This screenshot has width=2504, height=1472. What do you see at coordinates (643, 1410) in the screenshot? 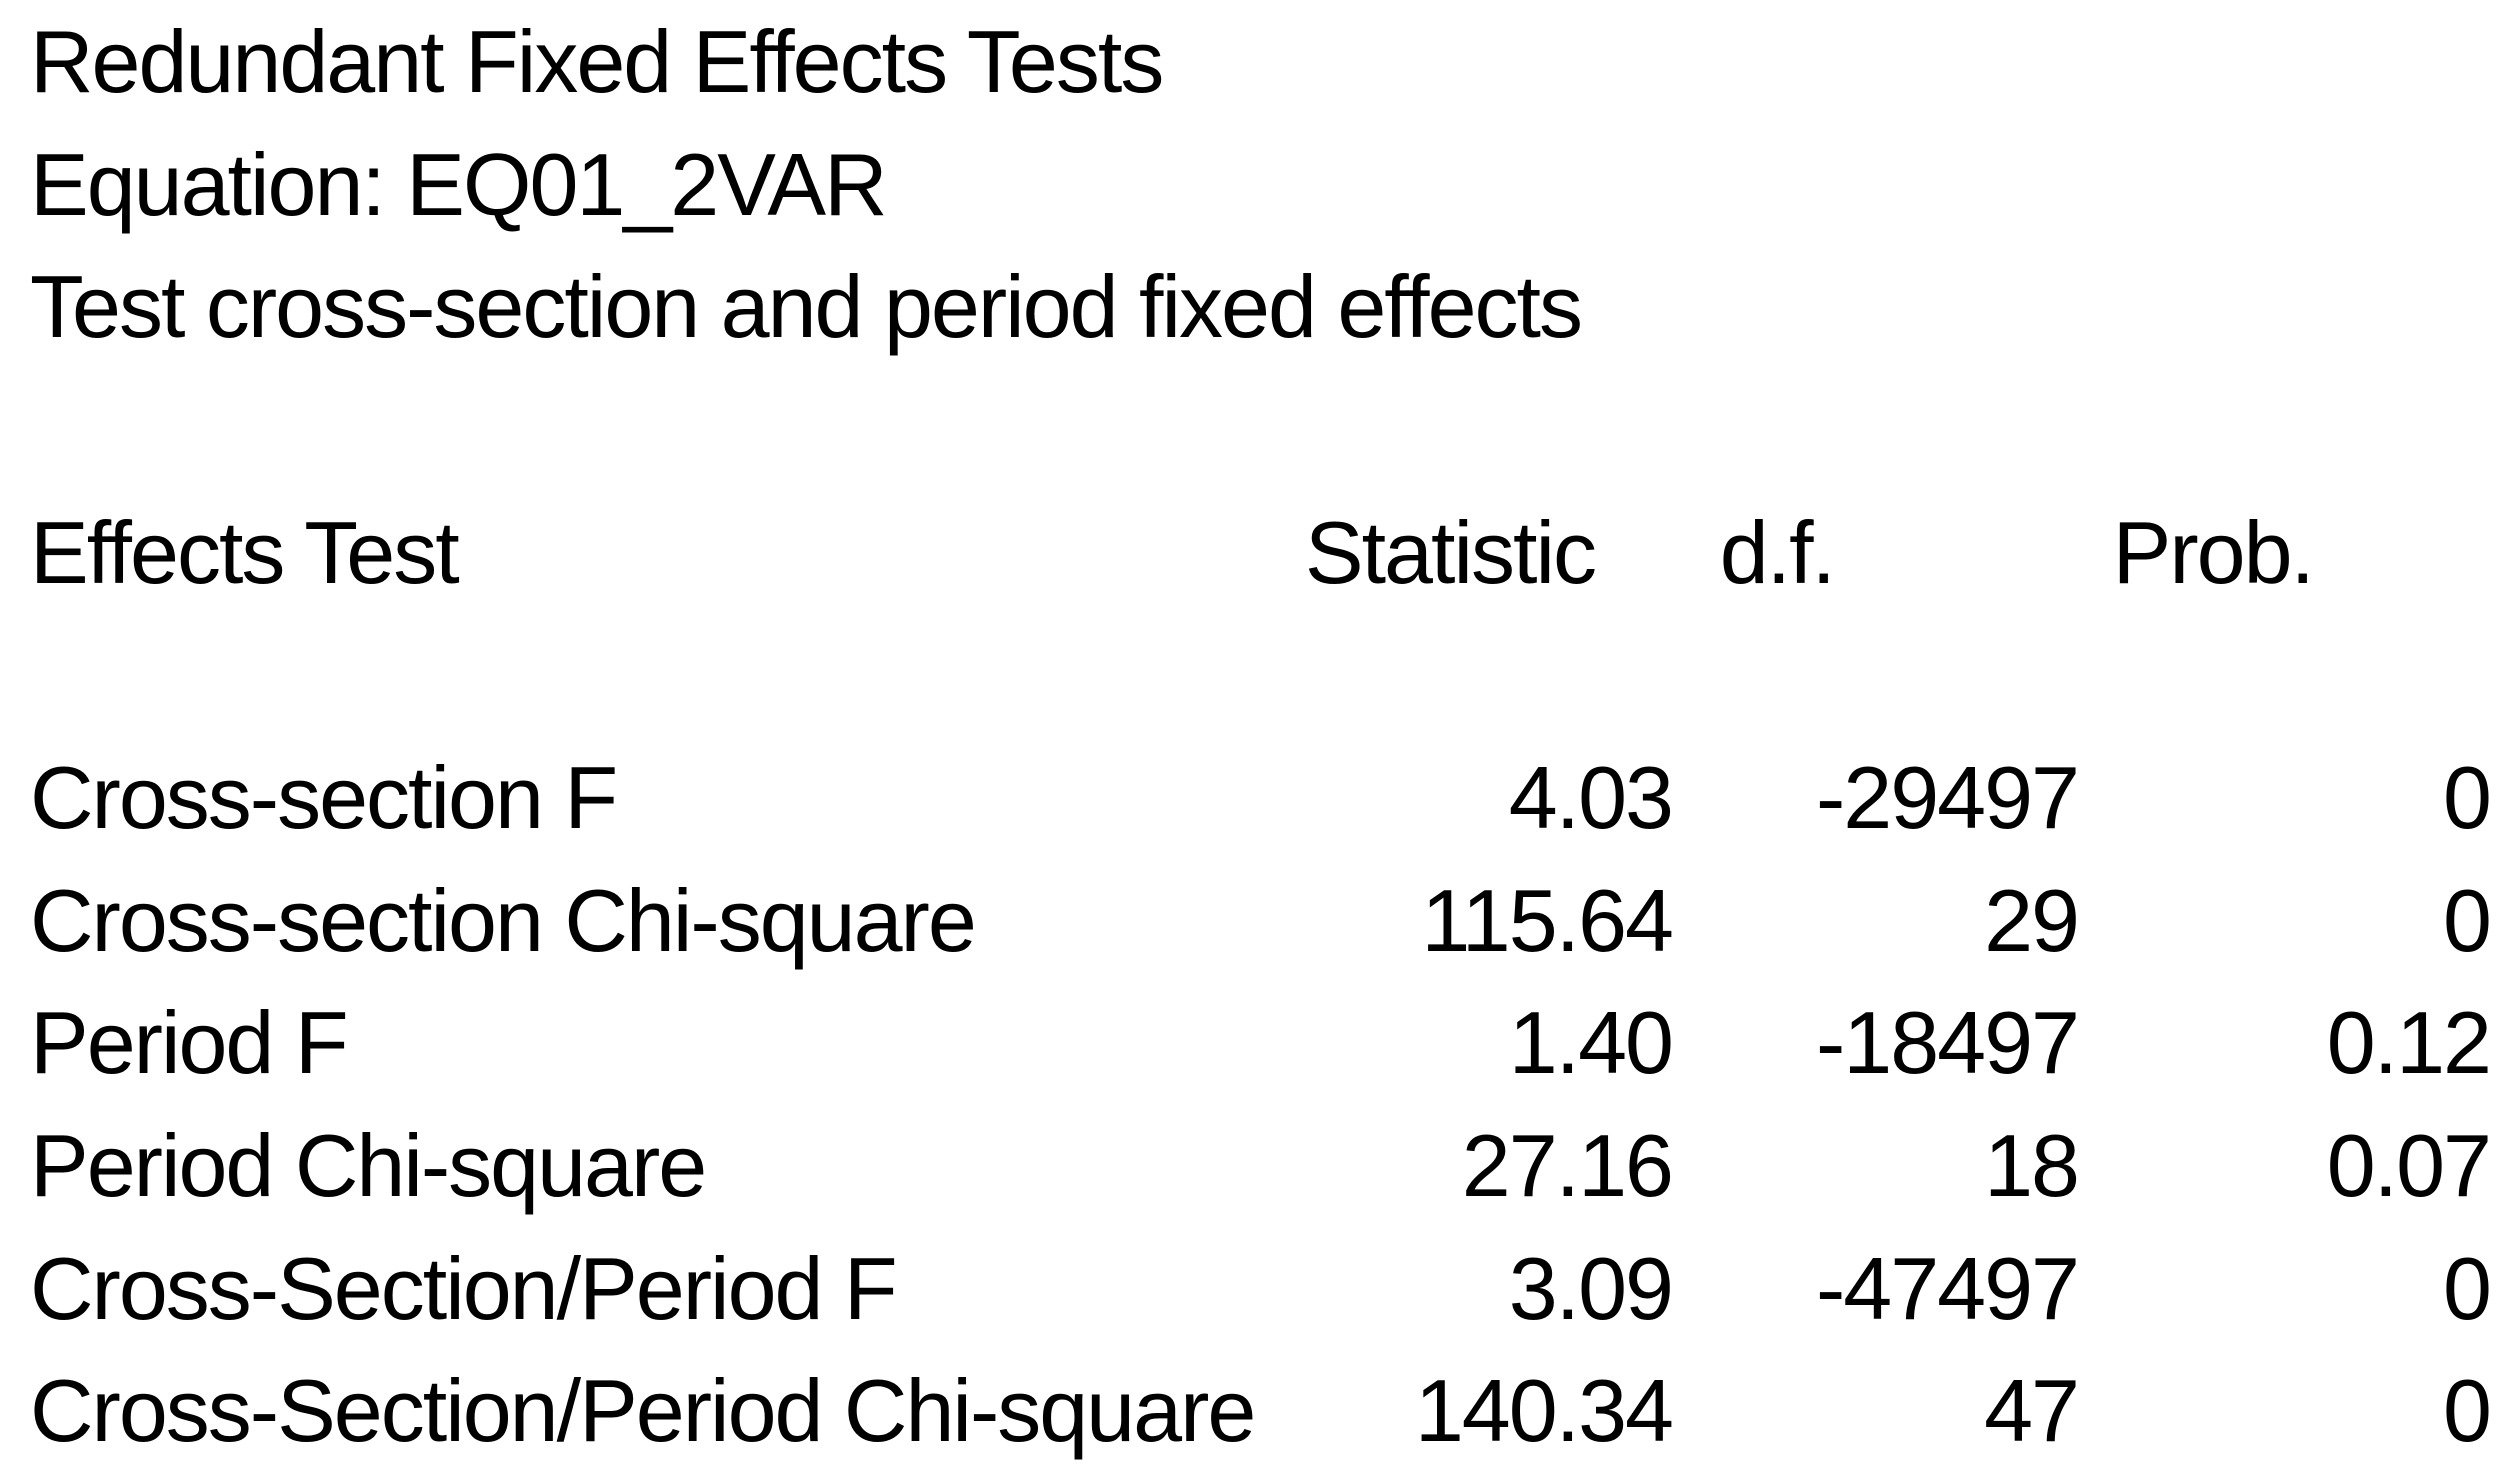
I see `row-label: Cross-Section/Period Chi-square` at bounding box center [643, 1410].